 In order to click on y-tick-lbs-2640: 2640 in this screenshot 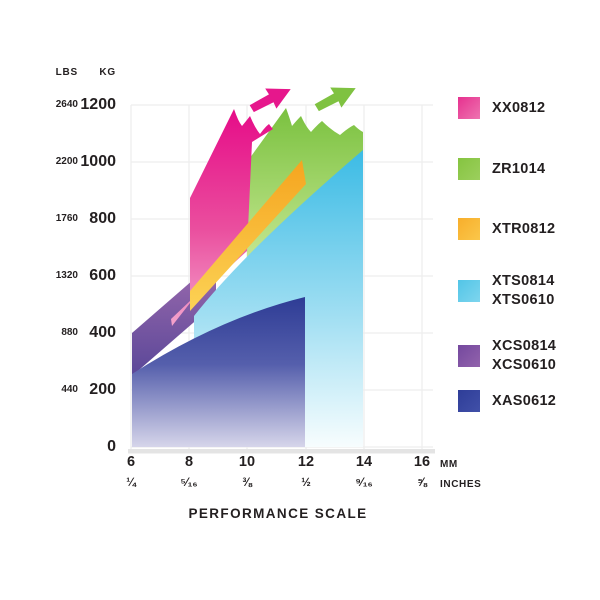, I will do `click(66, 104)`.